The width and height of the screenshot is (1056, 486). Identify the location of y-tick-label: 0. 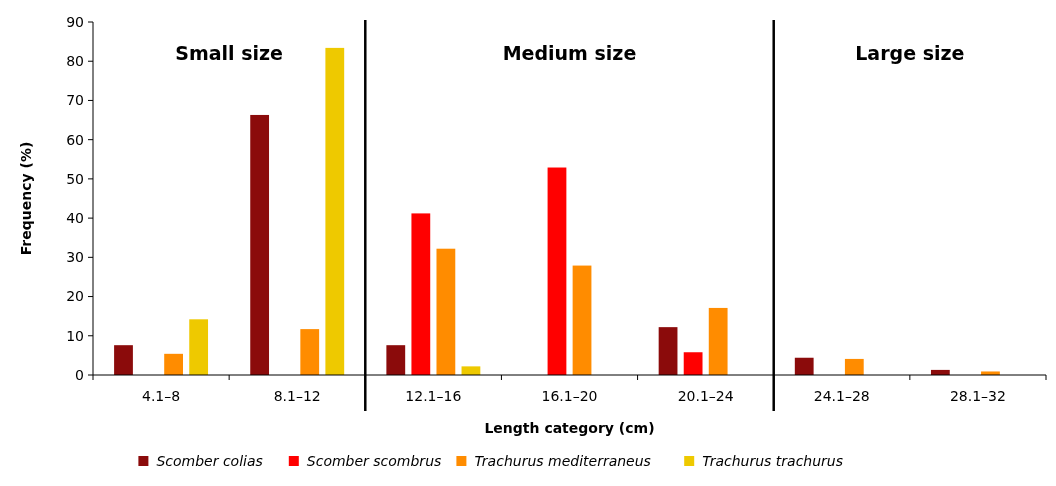
(79, 374).